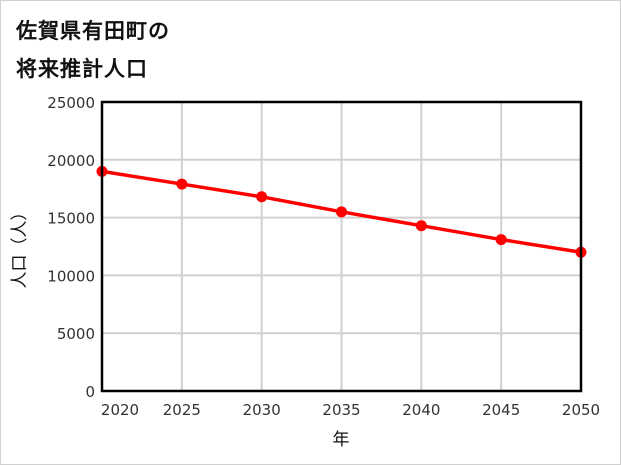 This screenshot has height=465, width=621. Describe the element at coordinates (20, 246) in the screenshot. I see `y-axis-label: 人口（人）` at that location.